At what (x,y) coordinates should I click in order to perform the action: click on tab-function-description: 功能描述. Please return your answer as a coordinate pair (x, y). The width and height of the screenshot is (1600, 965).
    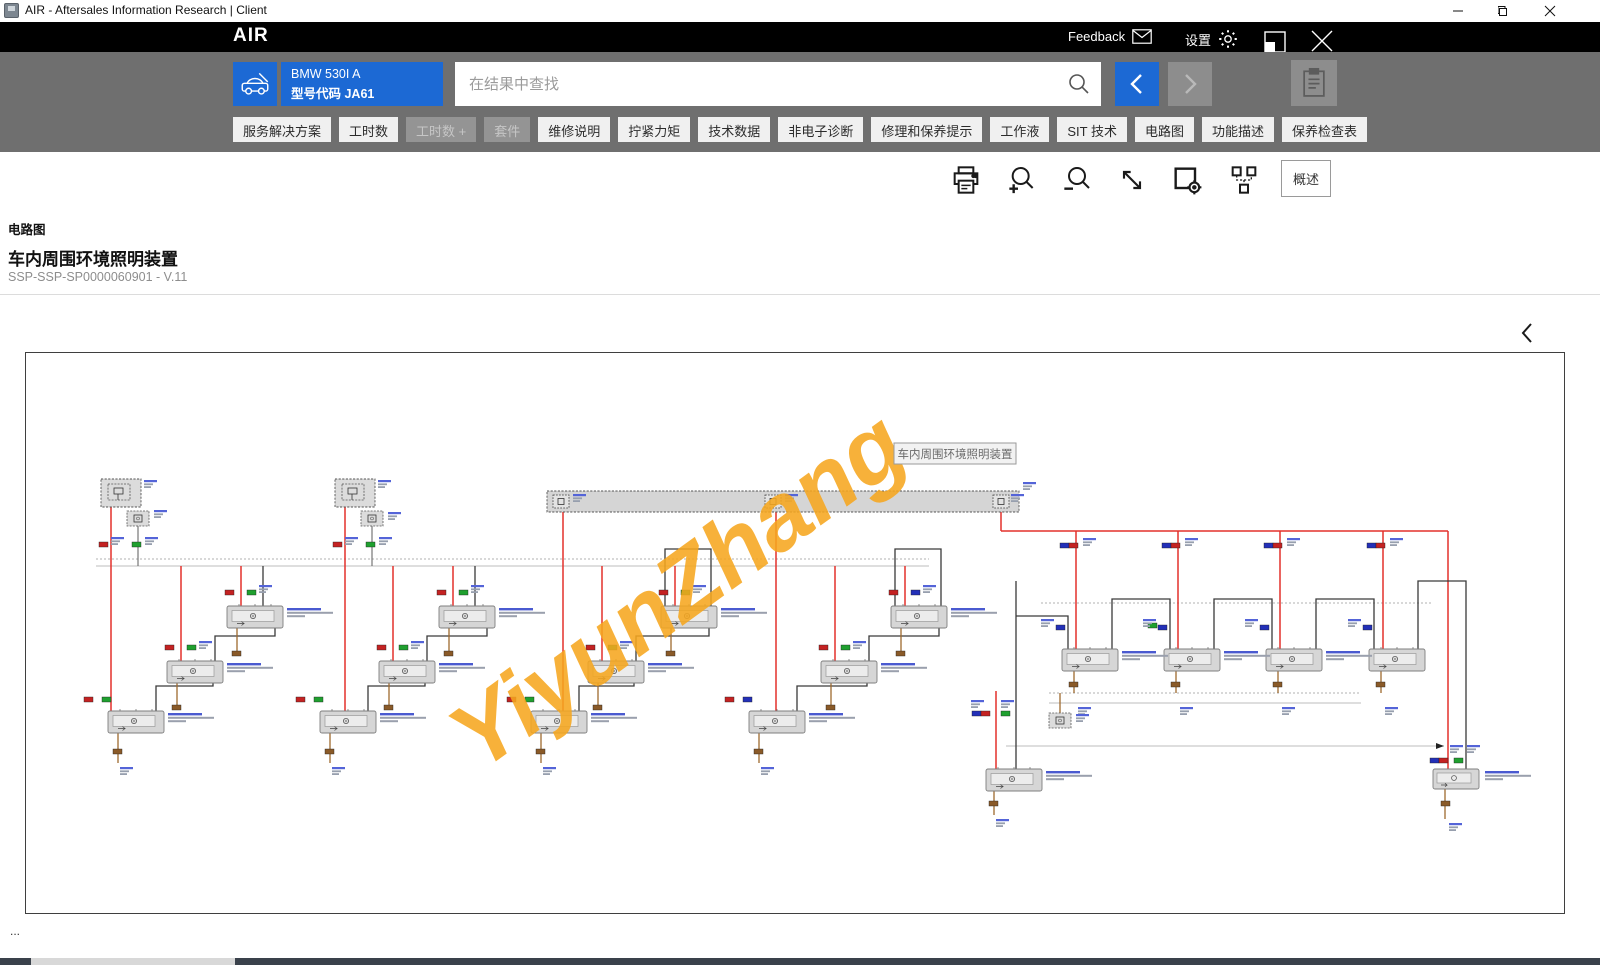
    Looking at the image, I should click on (1237, 129).